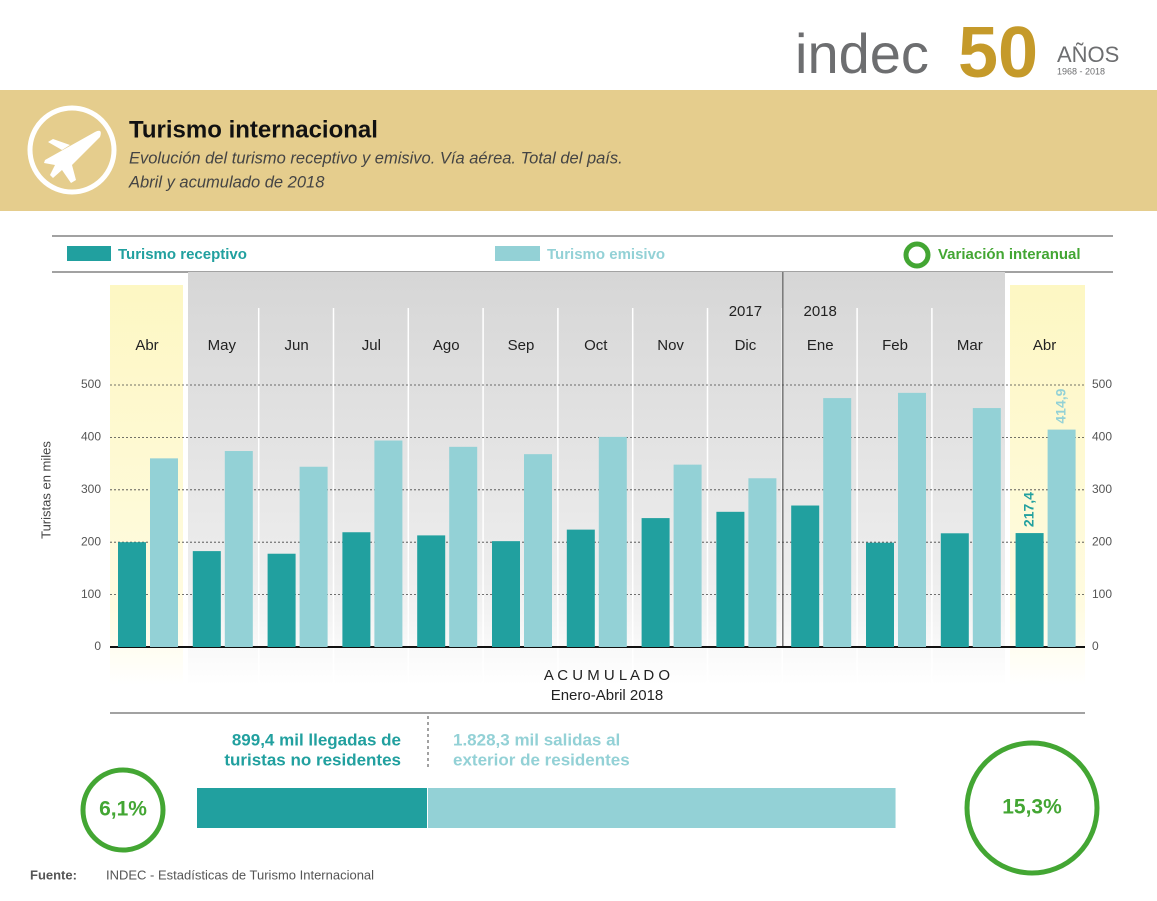 The width and height of the screenshot is (1157, 901). What do you see at coordinates (998, 53) in the screenshot?
I see `logo-number: 50` at bounding box center [998, 53].